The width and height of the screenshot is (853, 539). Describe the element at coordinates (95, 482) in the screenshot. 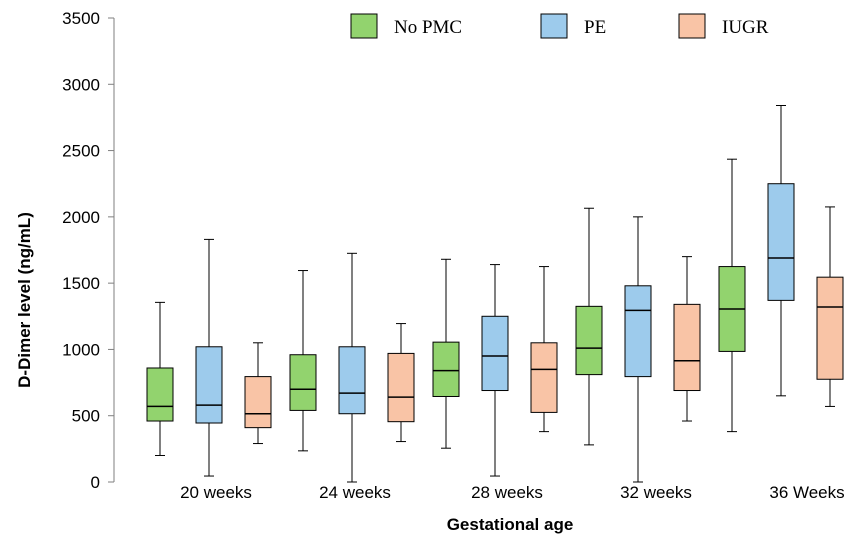

I see `y-tick-label: 0` at that location.